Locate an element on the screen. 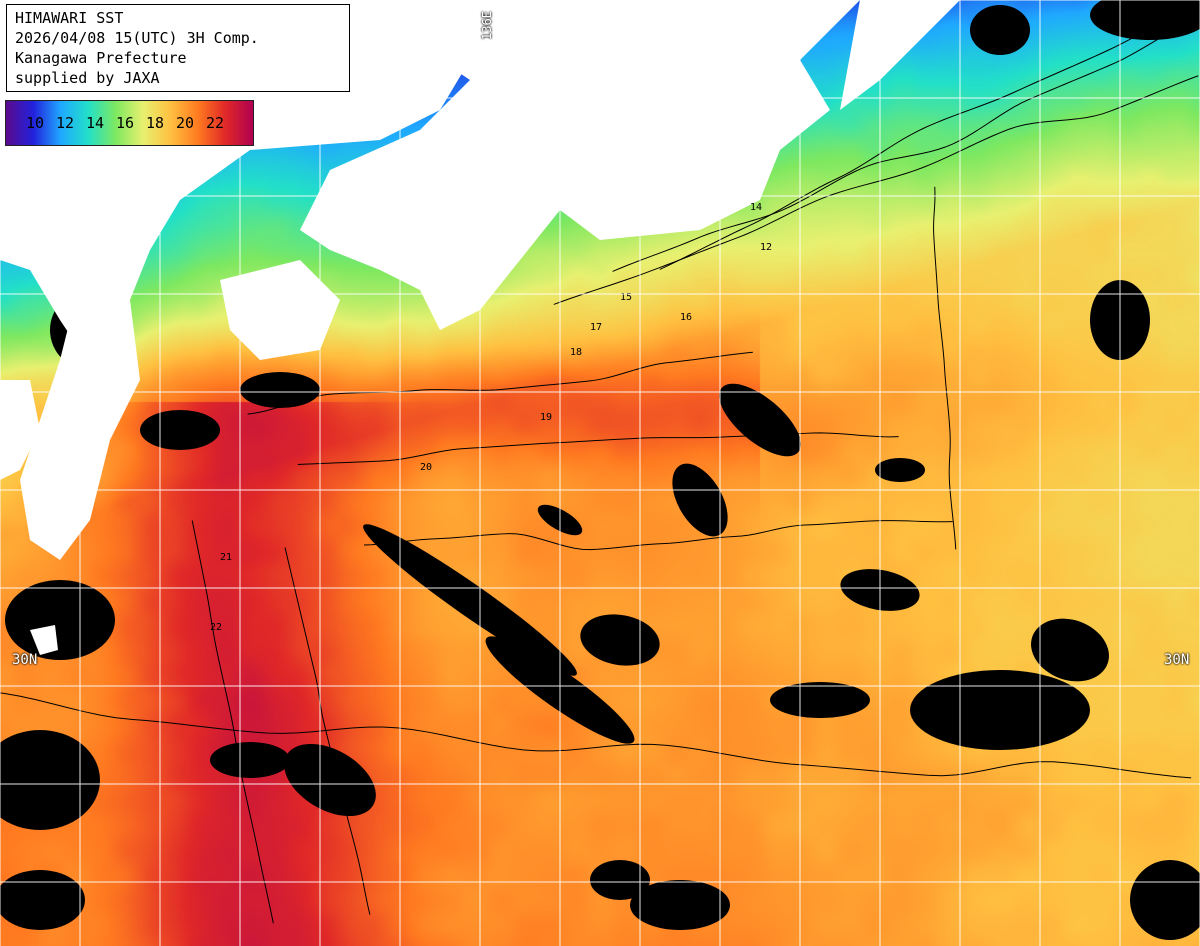 The height and width of the screenshot is (946, 1200). isotherm-label: 16 is located at coordinates (686, 317).